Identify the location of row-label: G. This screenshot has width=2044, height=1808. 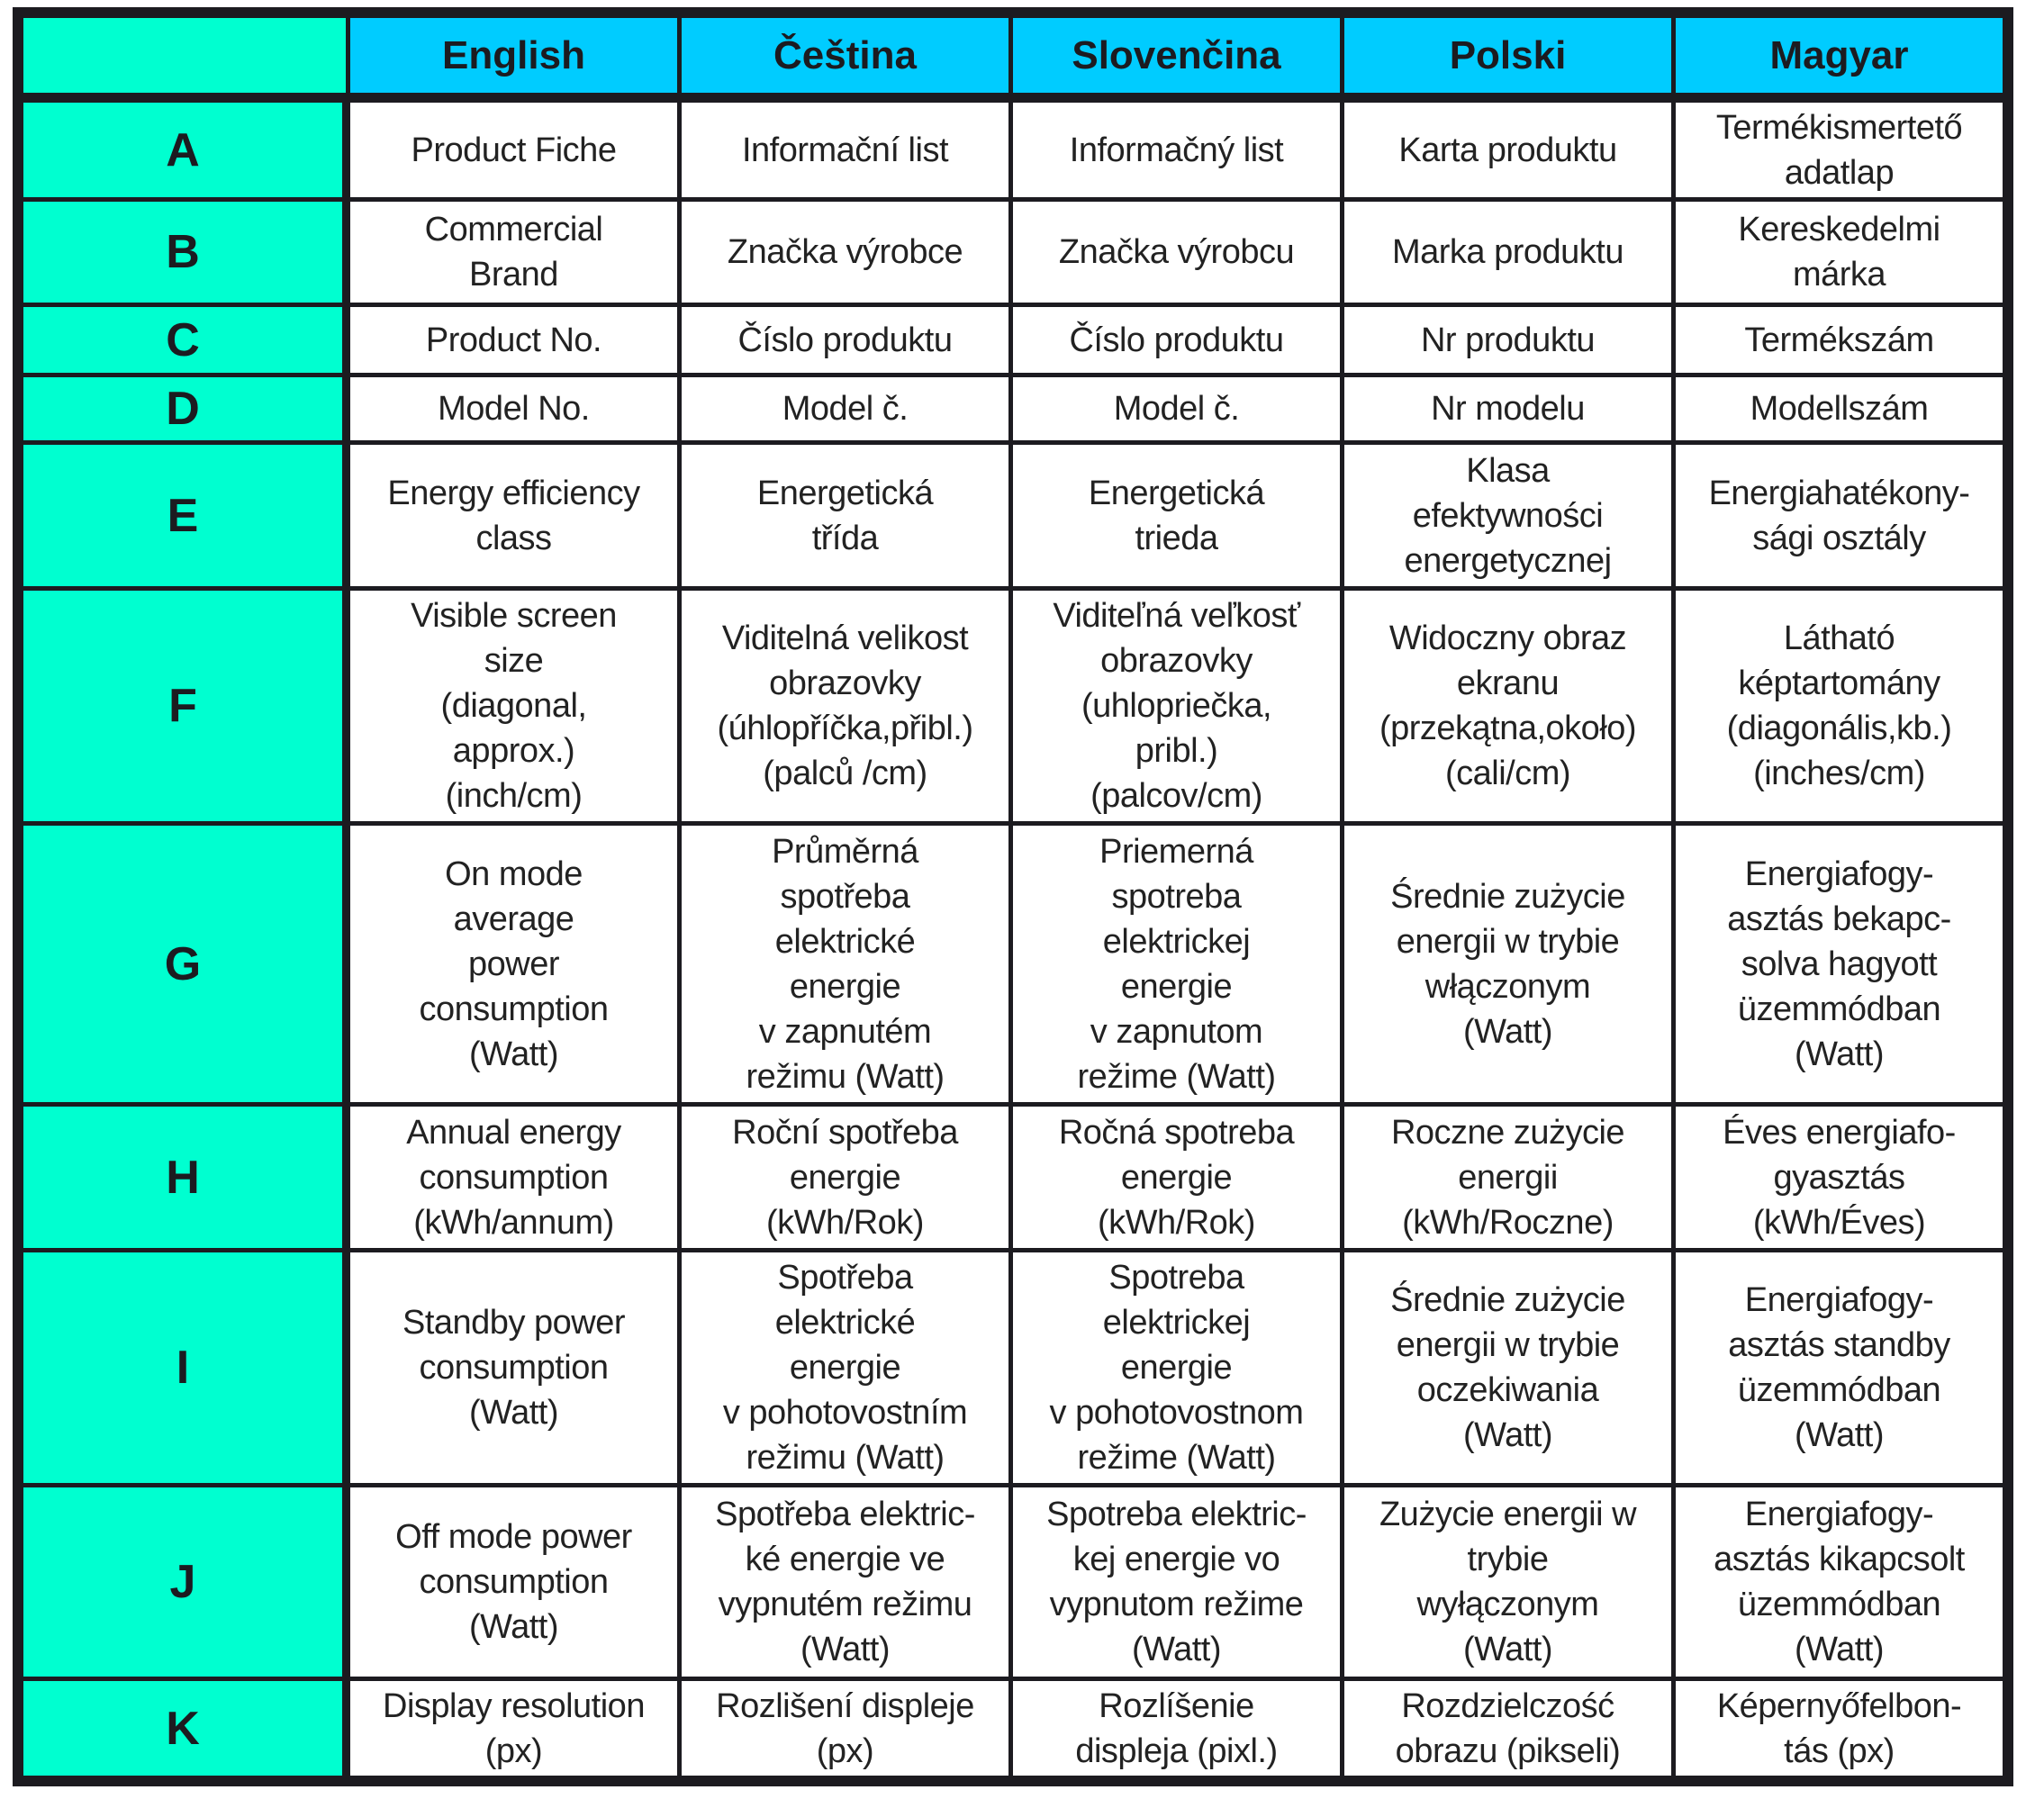
(182, 964).